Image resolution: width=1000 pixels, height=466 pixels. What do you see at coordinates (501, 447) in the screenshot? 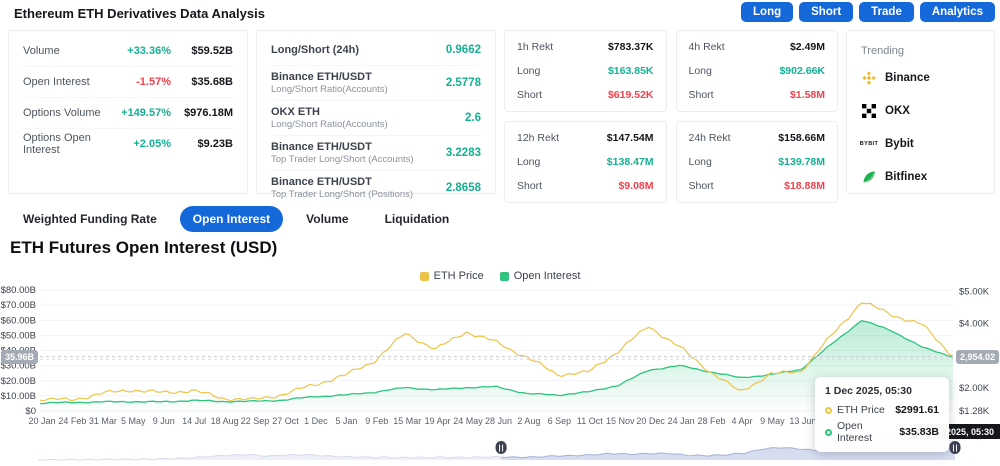
I see `navigator-left-handle` at bounding box center [501, 447].